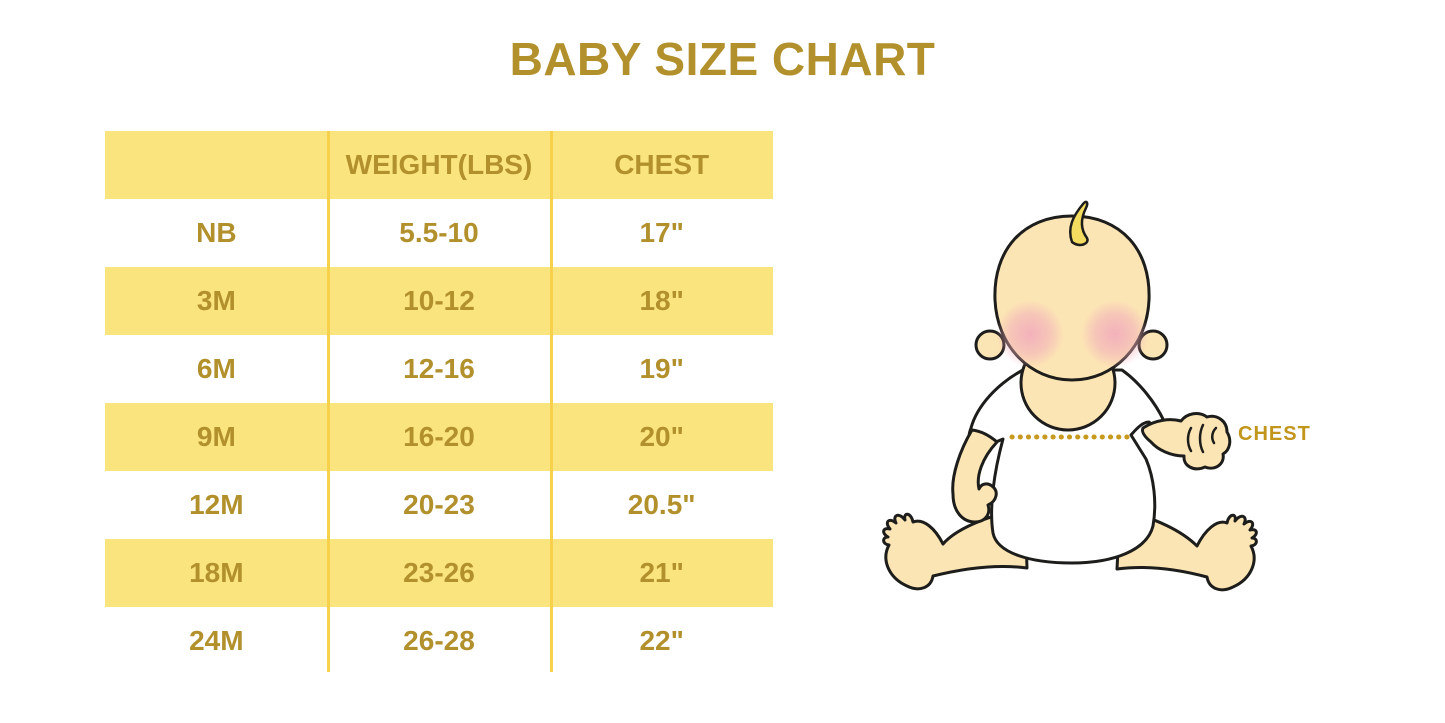 Image resolution: width=1445 pixels, height=723 pixels. I want to click on header-cell-chest: CHEST, so click(662, 164).